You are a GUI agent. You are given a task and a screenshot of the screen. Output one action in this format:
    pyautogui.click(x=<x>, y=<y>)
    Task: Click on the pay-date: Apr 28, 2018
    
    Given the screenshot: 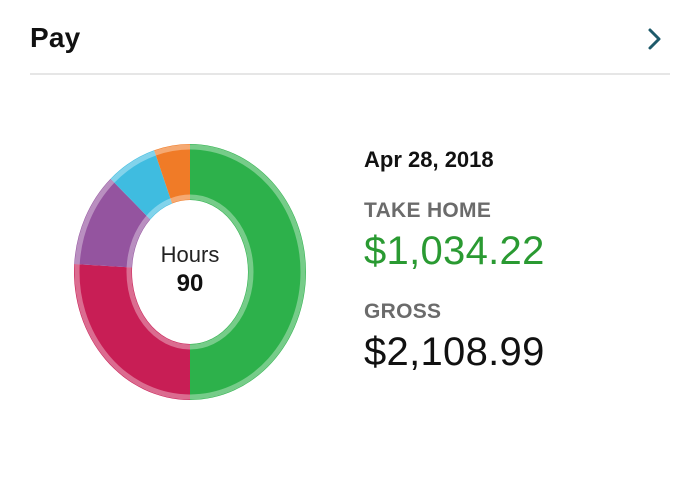 What is the action you would take?
    pyautogui.click(x=429, y=159)
    